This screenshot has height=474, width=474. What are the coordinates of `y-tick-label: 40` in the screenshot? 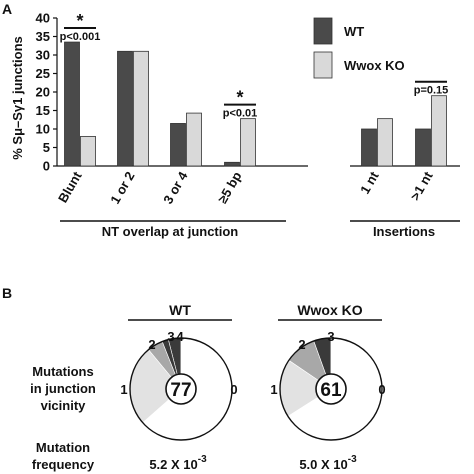 It's located at (43, 18).